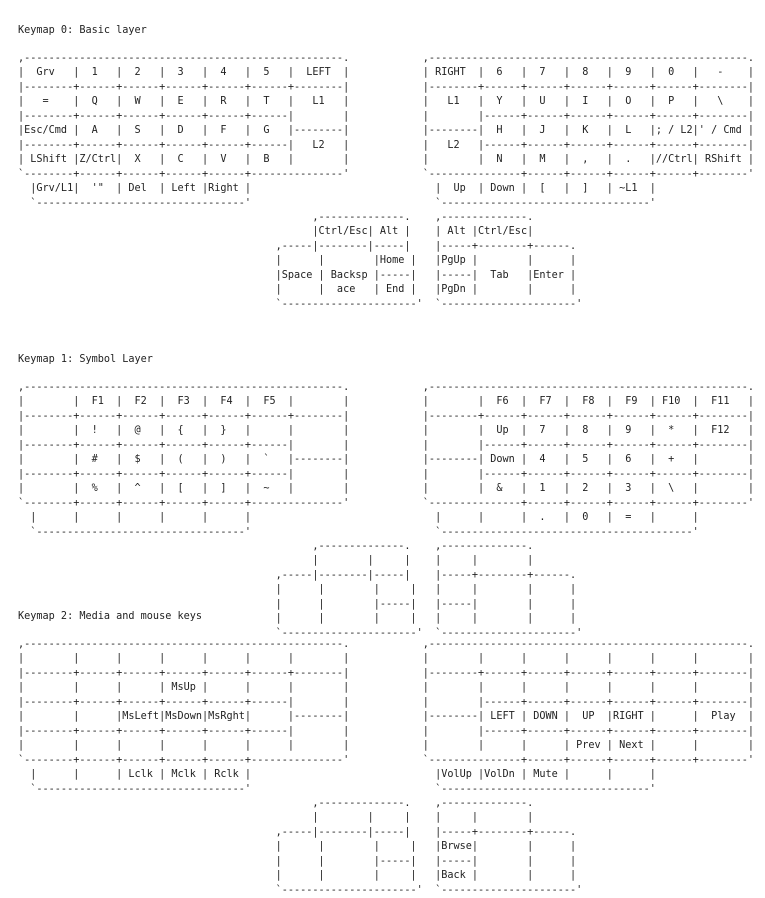 Image resolution: width=765 pixels, height=898 pixels. What do you see at coordinates (82, 30) in the screenshot?
I see `keymap-0-title: Keymap 0: Basic layer` at bounding box center [82, 30].